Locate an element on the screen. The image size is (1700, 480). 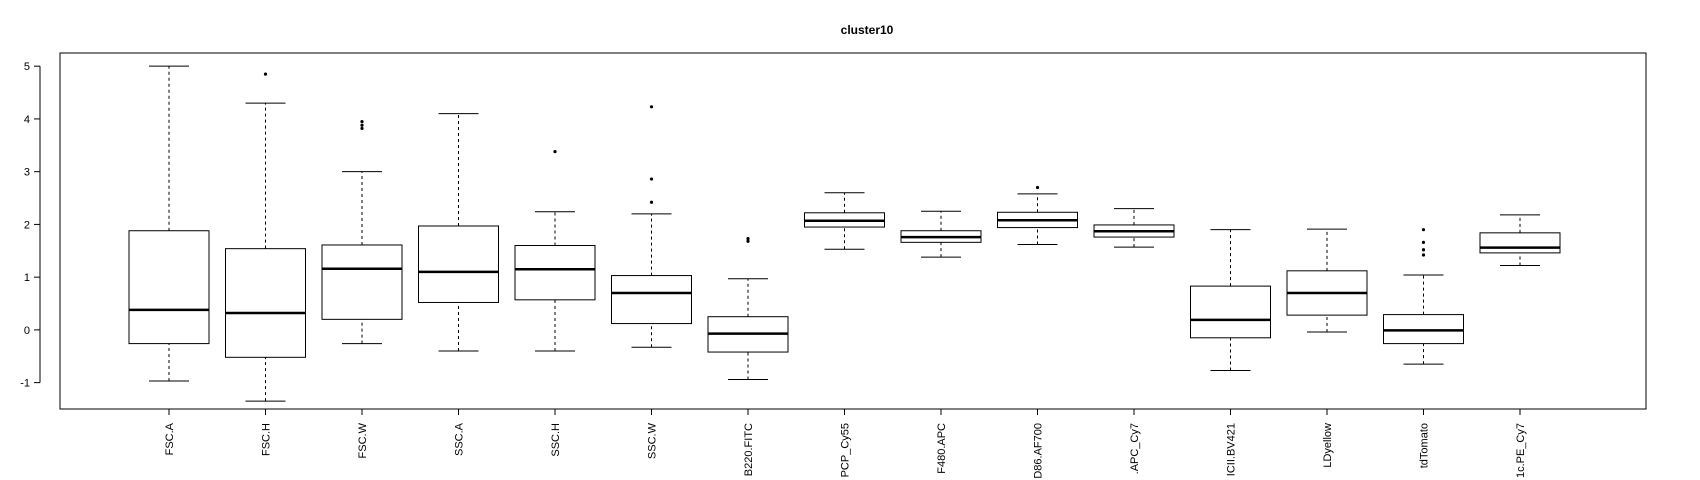
x-tick-label: PCP_Cy55 is located at coordinates (846, 450).